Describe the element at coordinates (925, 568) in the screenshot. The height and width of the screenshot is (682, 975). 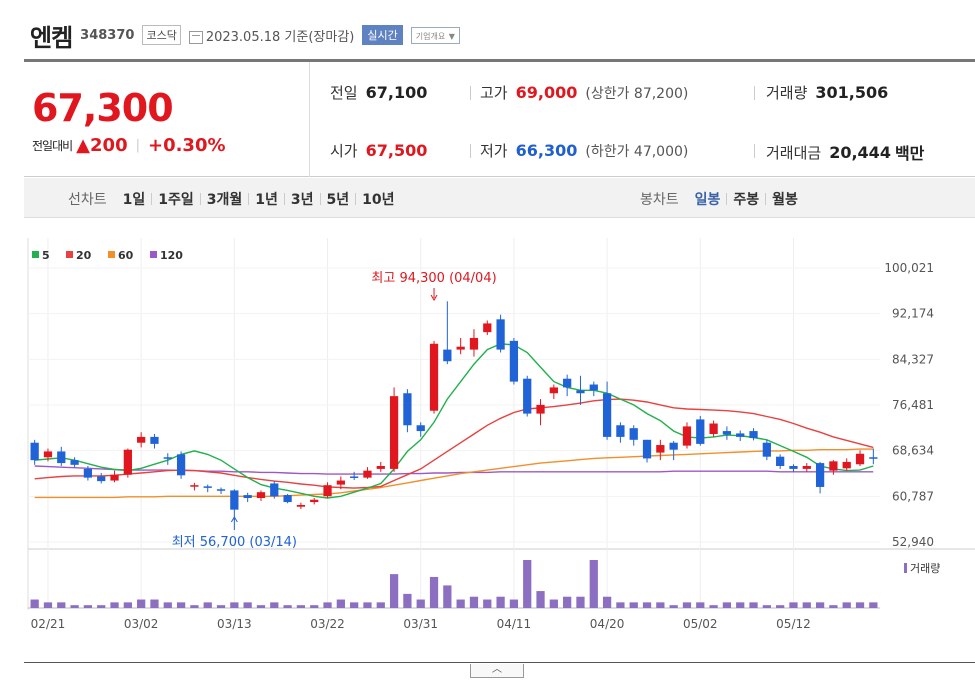
I see `volume-legend-label: 거래량` at that location.